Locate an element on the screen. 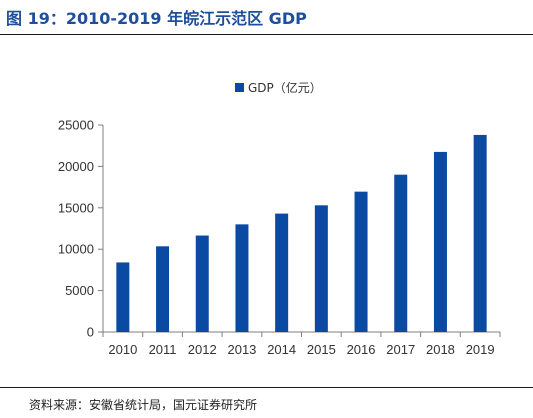 This screenshot has height=418, width=533. x-tick-label: 2011 is located at coordinates (163, 349).